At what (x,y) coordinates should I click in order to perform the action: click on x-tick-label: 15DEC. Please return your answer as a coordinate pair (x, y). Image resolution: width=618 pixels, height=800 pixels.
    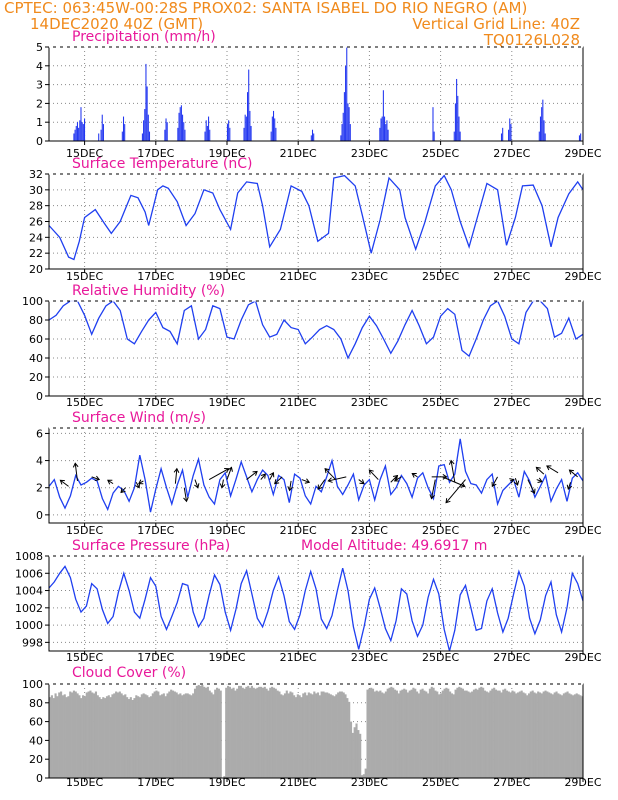
    Looking at the image, I should click on (84, 657).